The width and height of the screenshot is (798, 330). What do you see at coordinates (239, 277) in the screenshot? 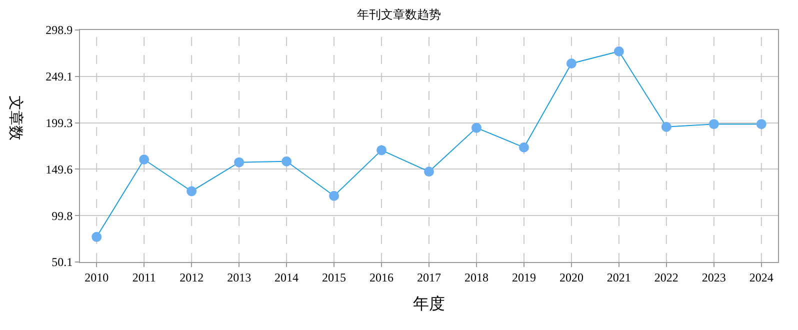
I see `x-tick-label: 2013` at bounding box center [239, 277].